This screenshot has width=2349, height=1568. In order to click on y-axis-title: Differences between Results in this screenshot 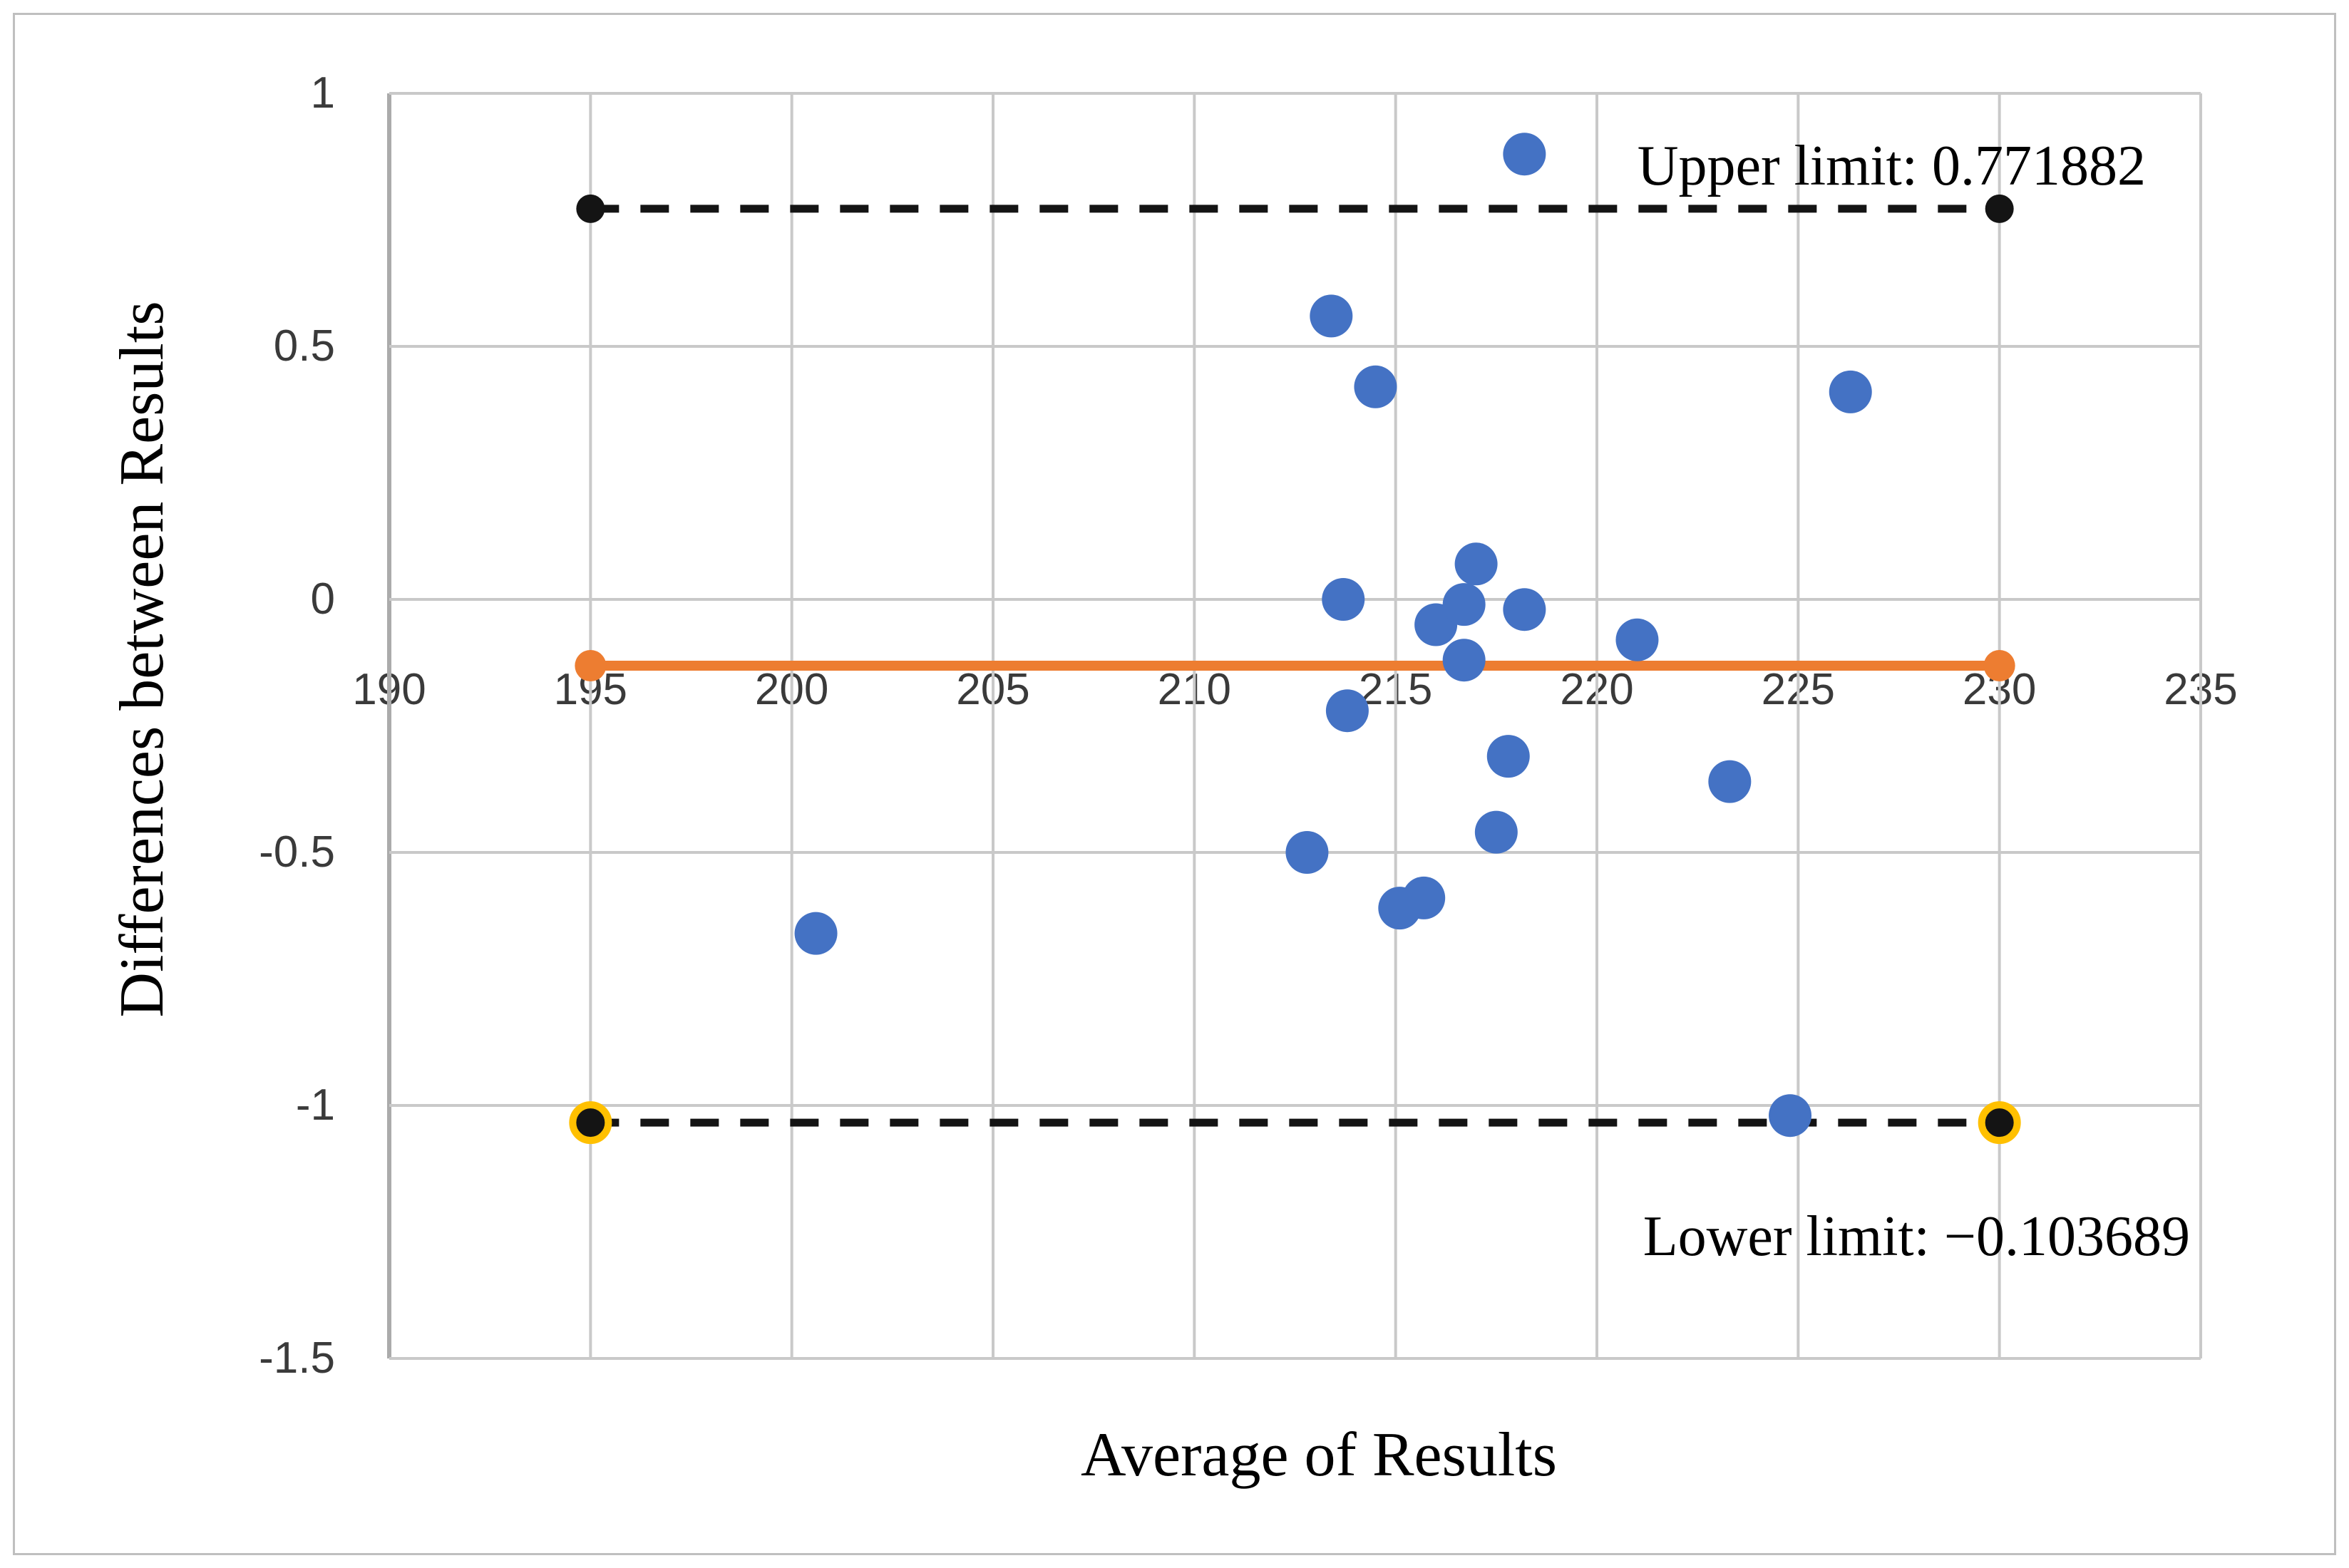, I will do `click(143, 660)`.